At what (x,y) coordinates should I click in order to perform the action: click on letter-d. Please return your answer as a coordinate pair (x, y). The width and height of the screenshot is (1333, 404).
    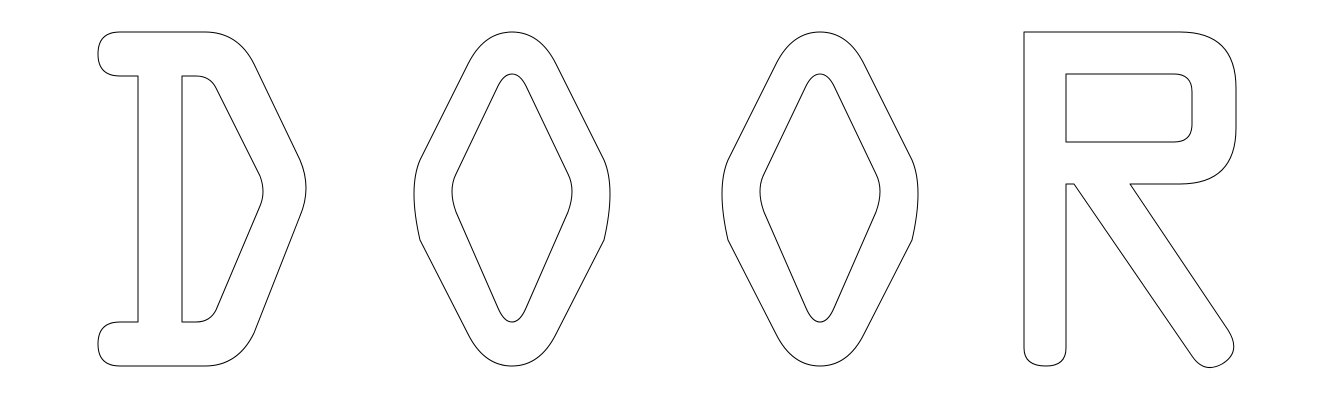
    Looking at the image, I should click on (202, 199).